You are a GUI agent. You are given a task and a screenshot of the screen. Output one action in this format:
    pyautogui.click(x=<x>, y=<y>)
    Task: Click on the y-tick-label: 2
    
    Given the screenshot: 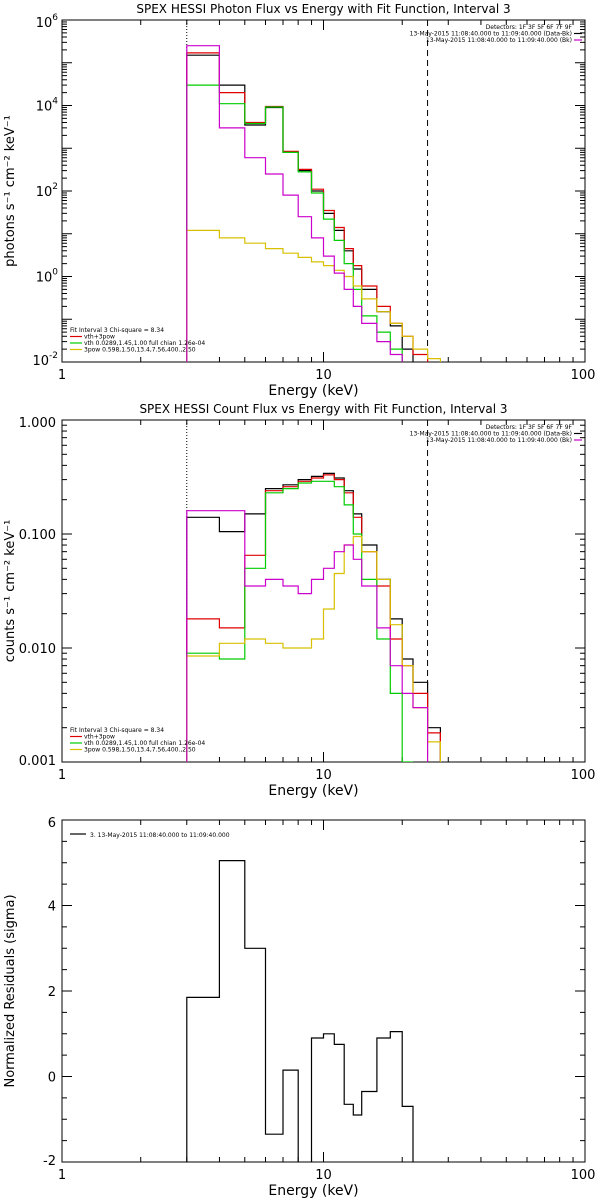 What is the action you would take?
    pyautogui.click(x=52, y=992)
    